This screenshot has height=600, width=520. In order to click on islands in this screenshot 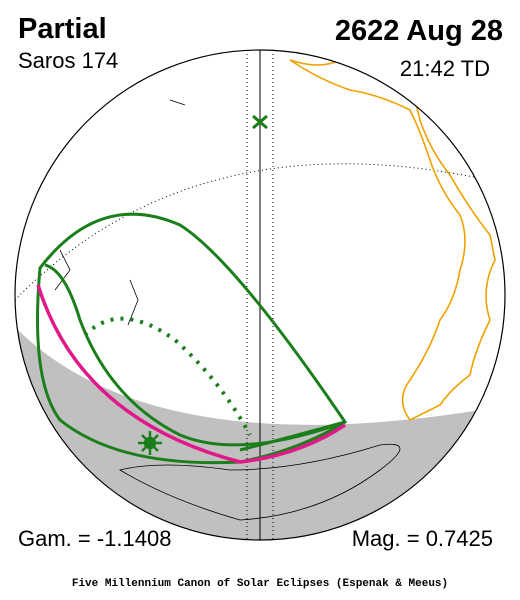, I will do `click(120, 212)`.